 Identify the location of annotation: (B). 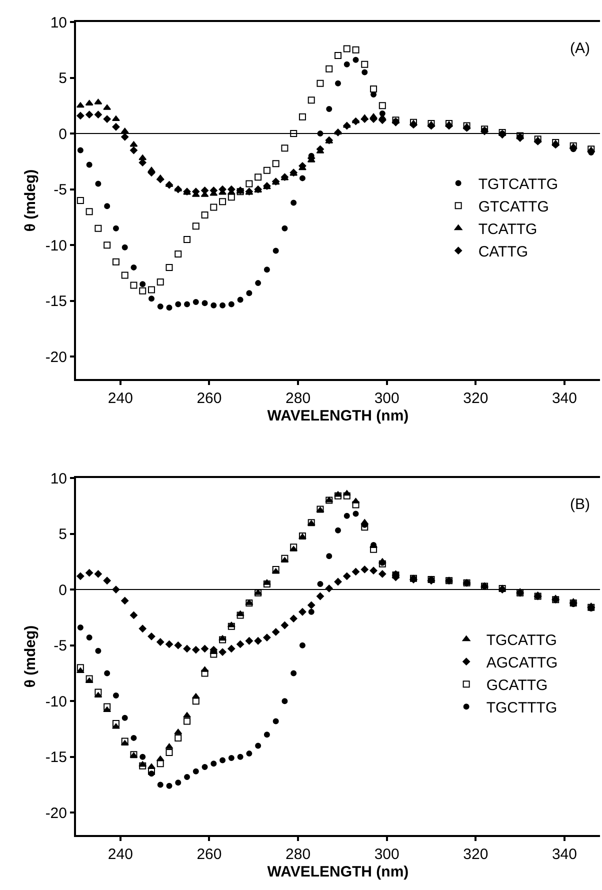
(580, 504).